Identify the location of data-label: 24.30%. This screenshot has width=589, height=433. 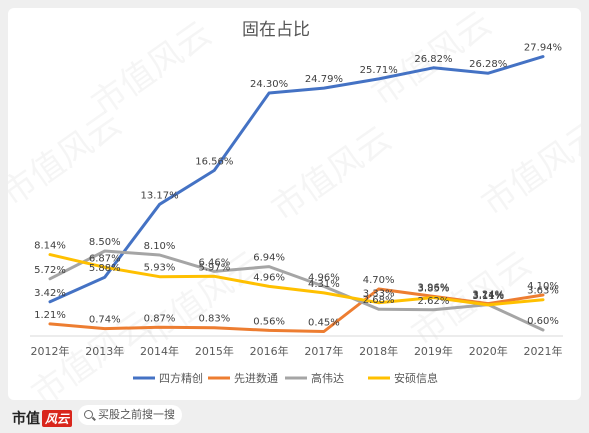
(269, 84).